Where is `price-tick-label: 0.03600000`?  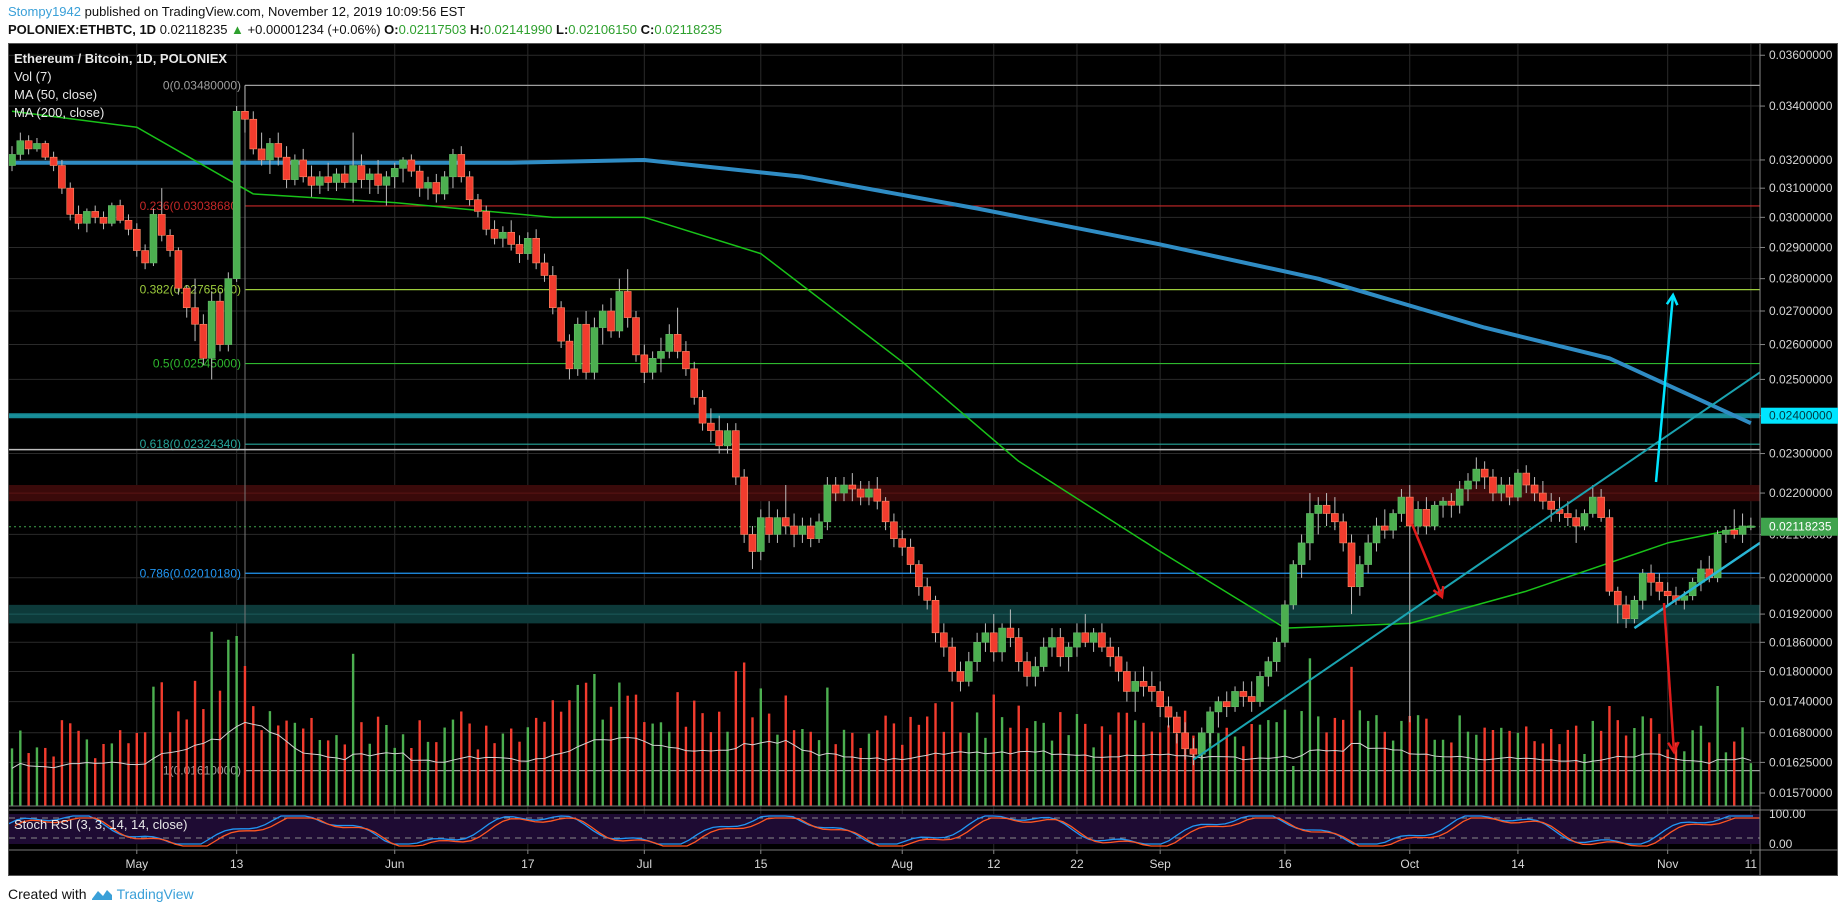
price-tick-label: 0.03600000 is located at coordinates (1801, 55).